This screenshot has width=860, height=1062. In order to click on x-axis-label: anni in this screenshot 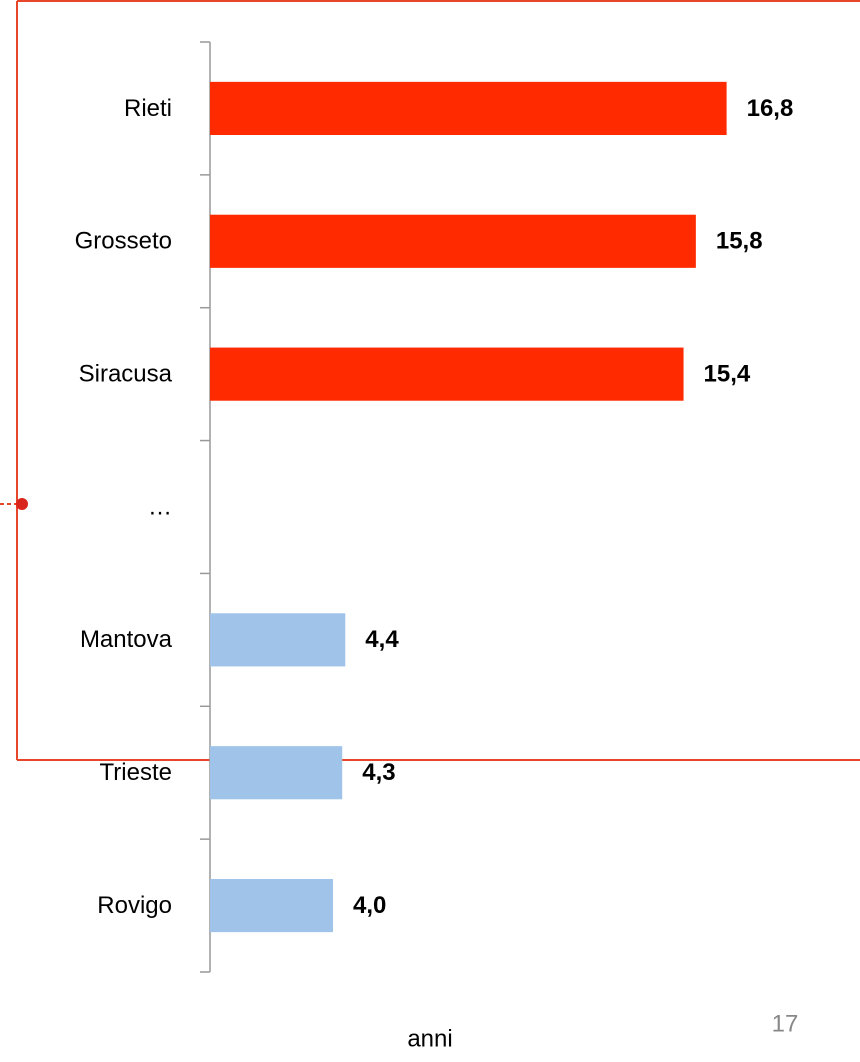, I will do `click(429, 1038)`.